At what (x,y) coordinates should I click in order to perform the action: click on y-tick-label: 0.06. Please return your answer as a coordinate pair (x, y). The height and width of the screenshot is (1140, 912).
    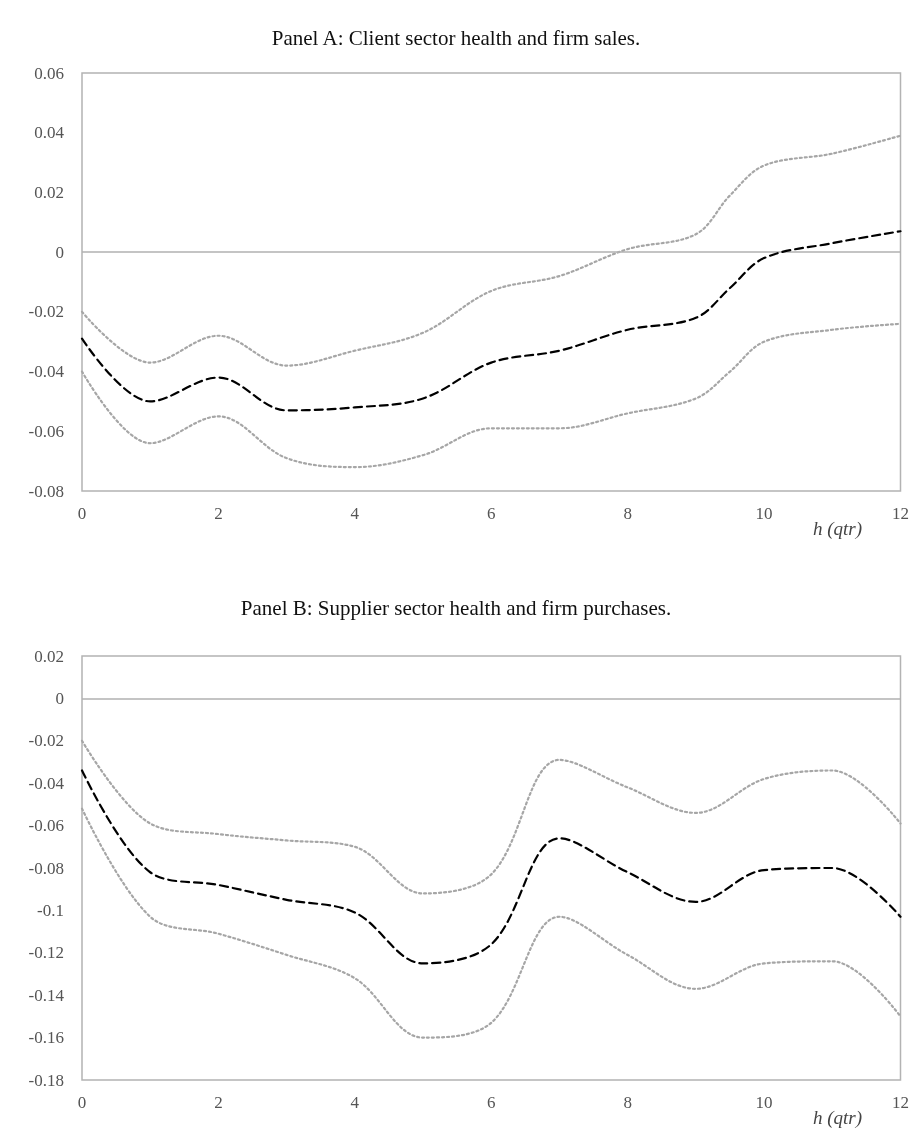
    Looking at the image, I should click on (49, 73).